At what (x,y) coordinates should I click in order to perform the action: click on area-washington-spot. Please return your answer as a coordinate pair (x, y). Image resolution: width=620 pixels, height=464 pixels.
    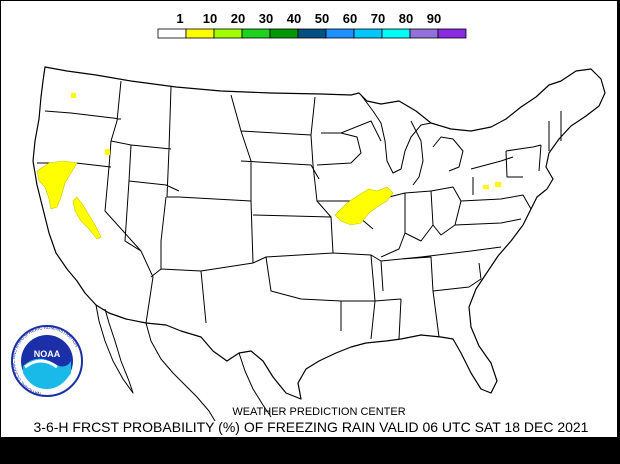
    Looking at the image, I should click on (73, 95).